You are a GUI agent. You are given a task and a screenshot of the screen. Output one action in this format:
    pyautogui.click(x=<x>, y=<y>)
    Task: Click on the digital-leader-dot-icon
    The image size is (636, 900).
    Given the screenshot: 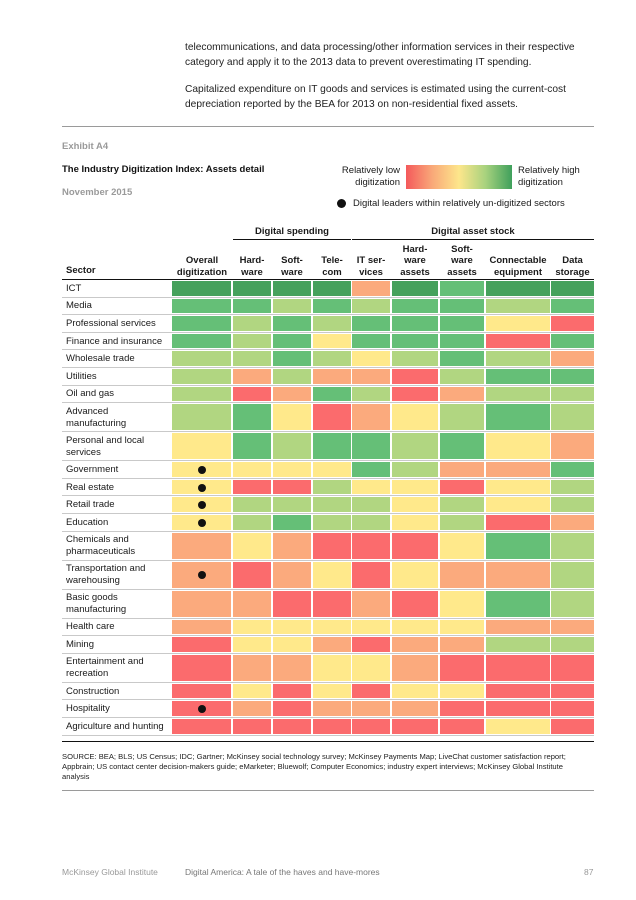 What is the action you would take?
    pyautogui.click(x=201, y=575)
    